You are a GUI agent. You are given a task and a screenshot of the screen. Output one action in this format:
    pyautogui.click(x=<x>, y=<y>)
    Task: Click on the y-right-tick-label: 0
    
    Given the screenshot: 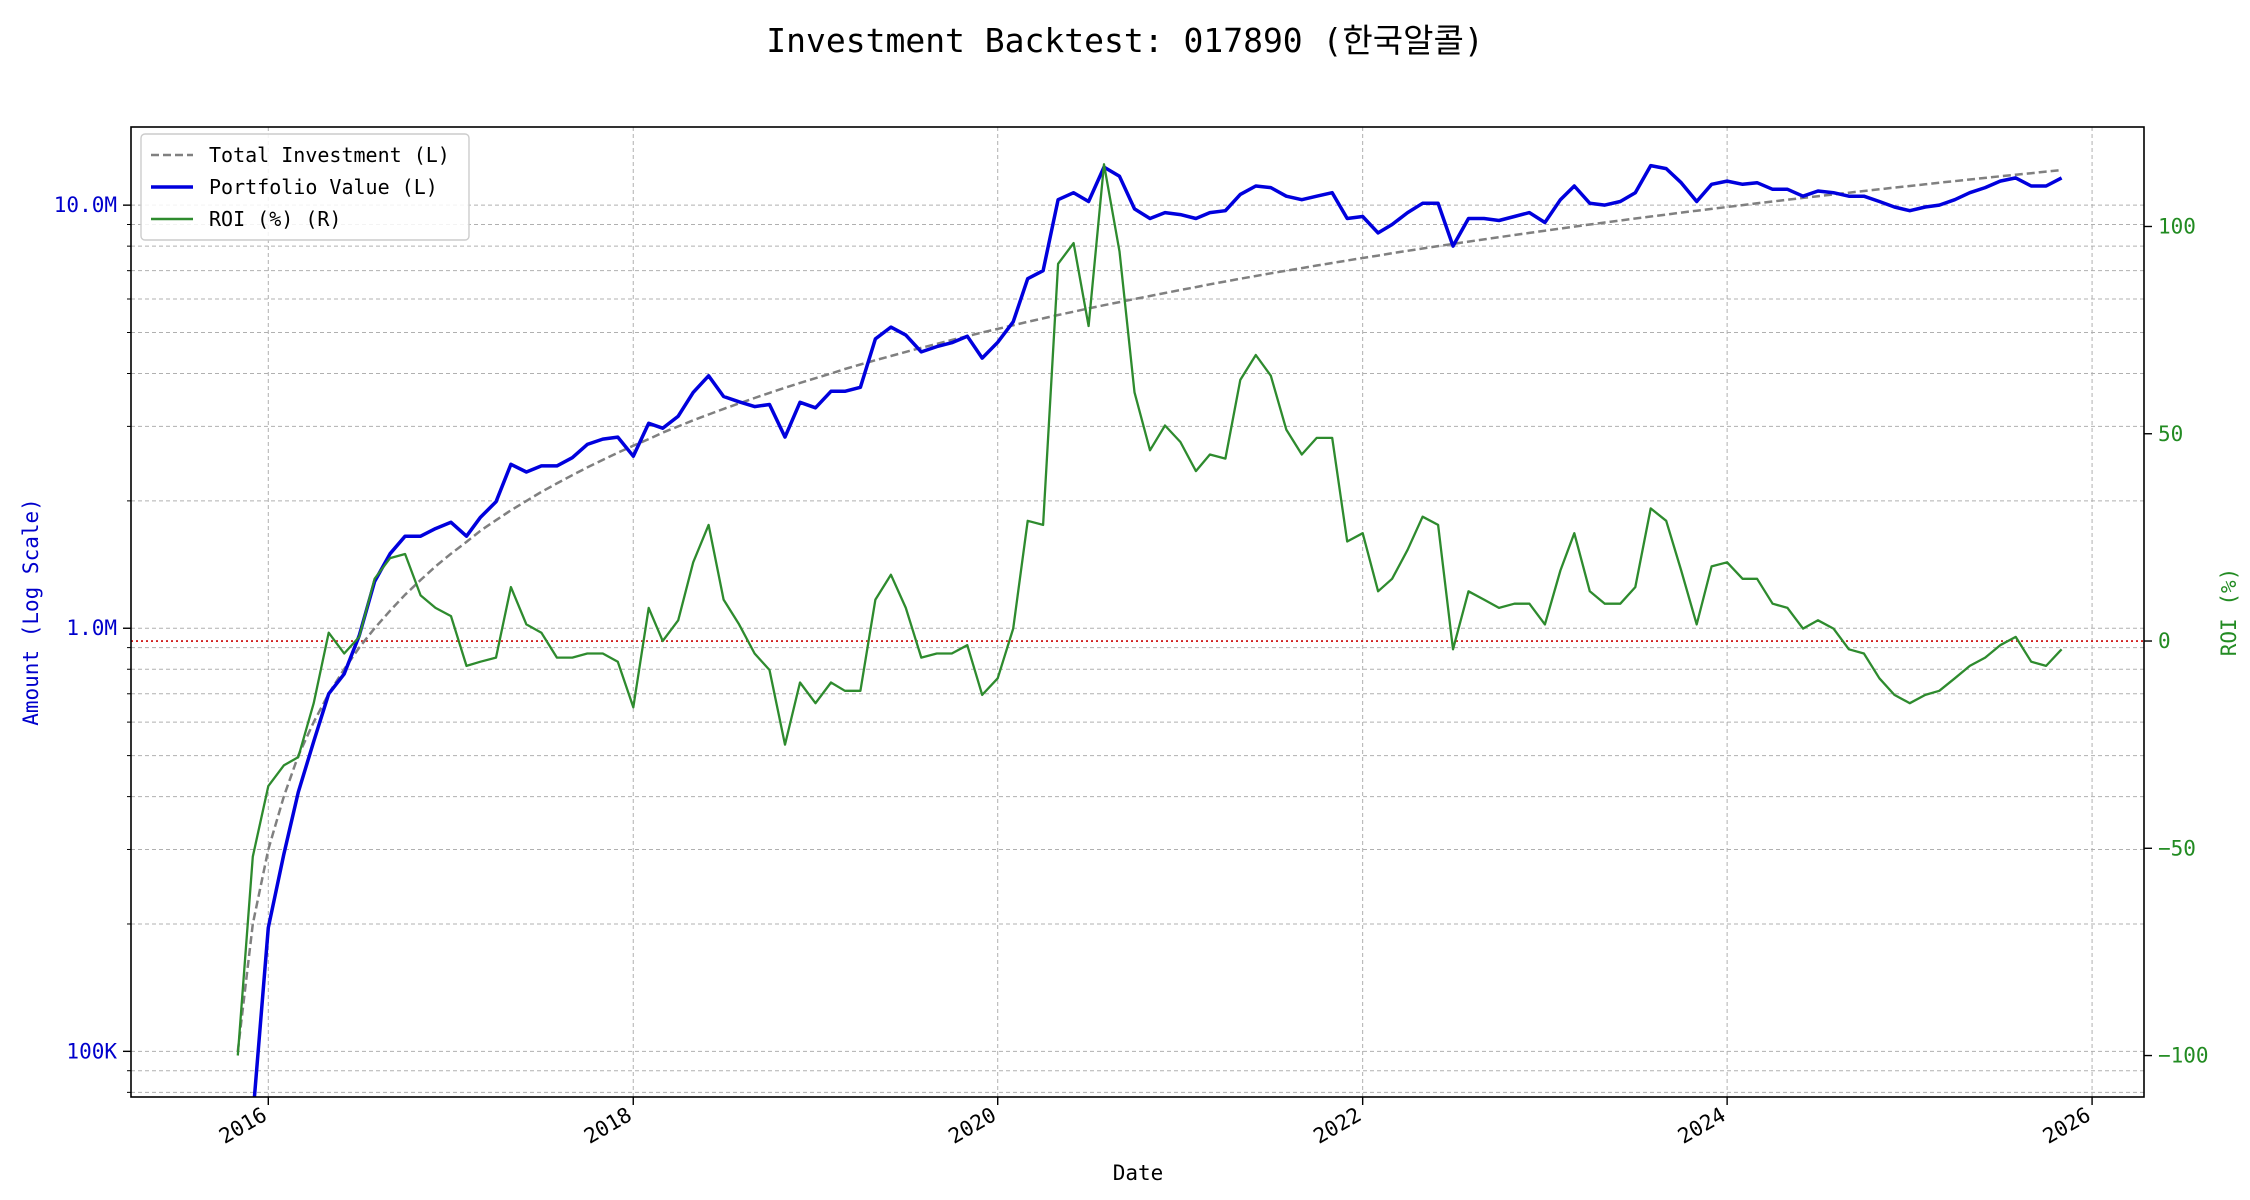 What is the action you would take?
    pyautogui.click(x=2164, y=641)
    